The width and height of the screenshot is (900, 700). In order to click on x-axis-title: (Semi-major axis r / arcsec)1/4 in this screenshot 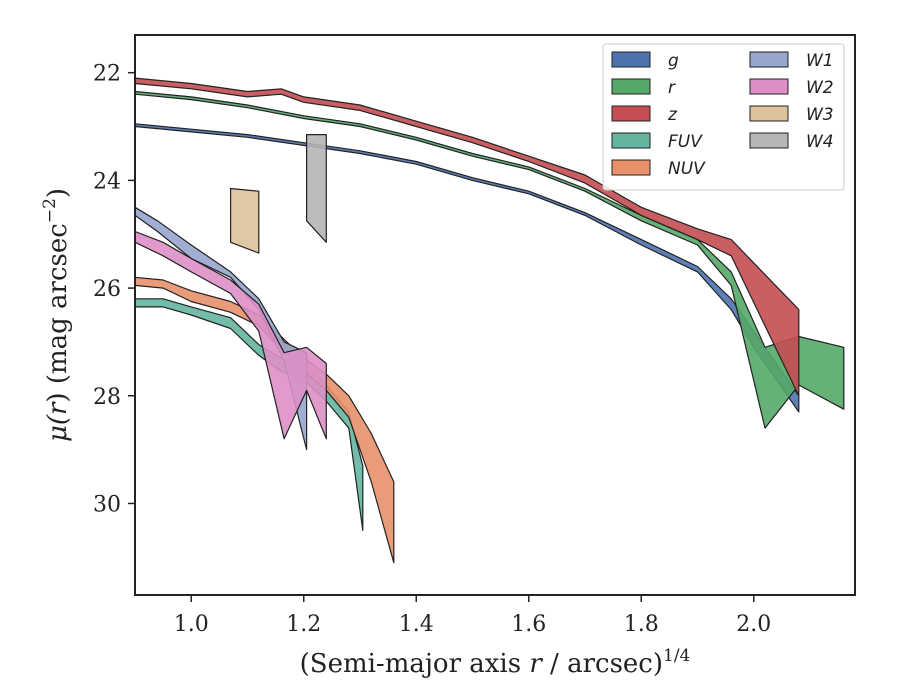, I will do `click(495, 662)`.